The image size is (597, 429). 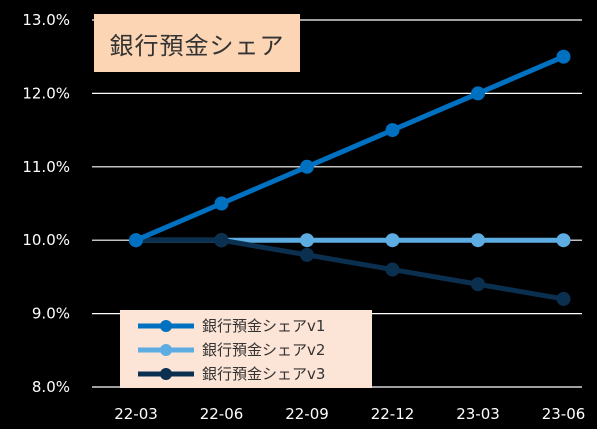 What do you see at coordinates (478, 414) in the screenshot?
I see `x-tick-label: 23-03` at bounding box center [478, 414].